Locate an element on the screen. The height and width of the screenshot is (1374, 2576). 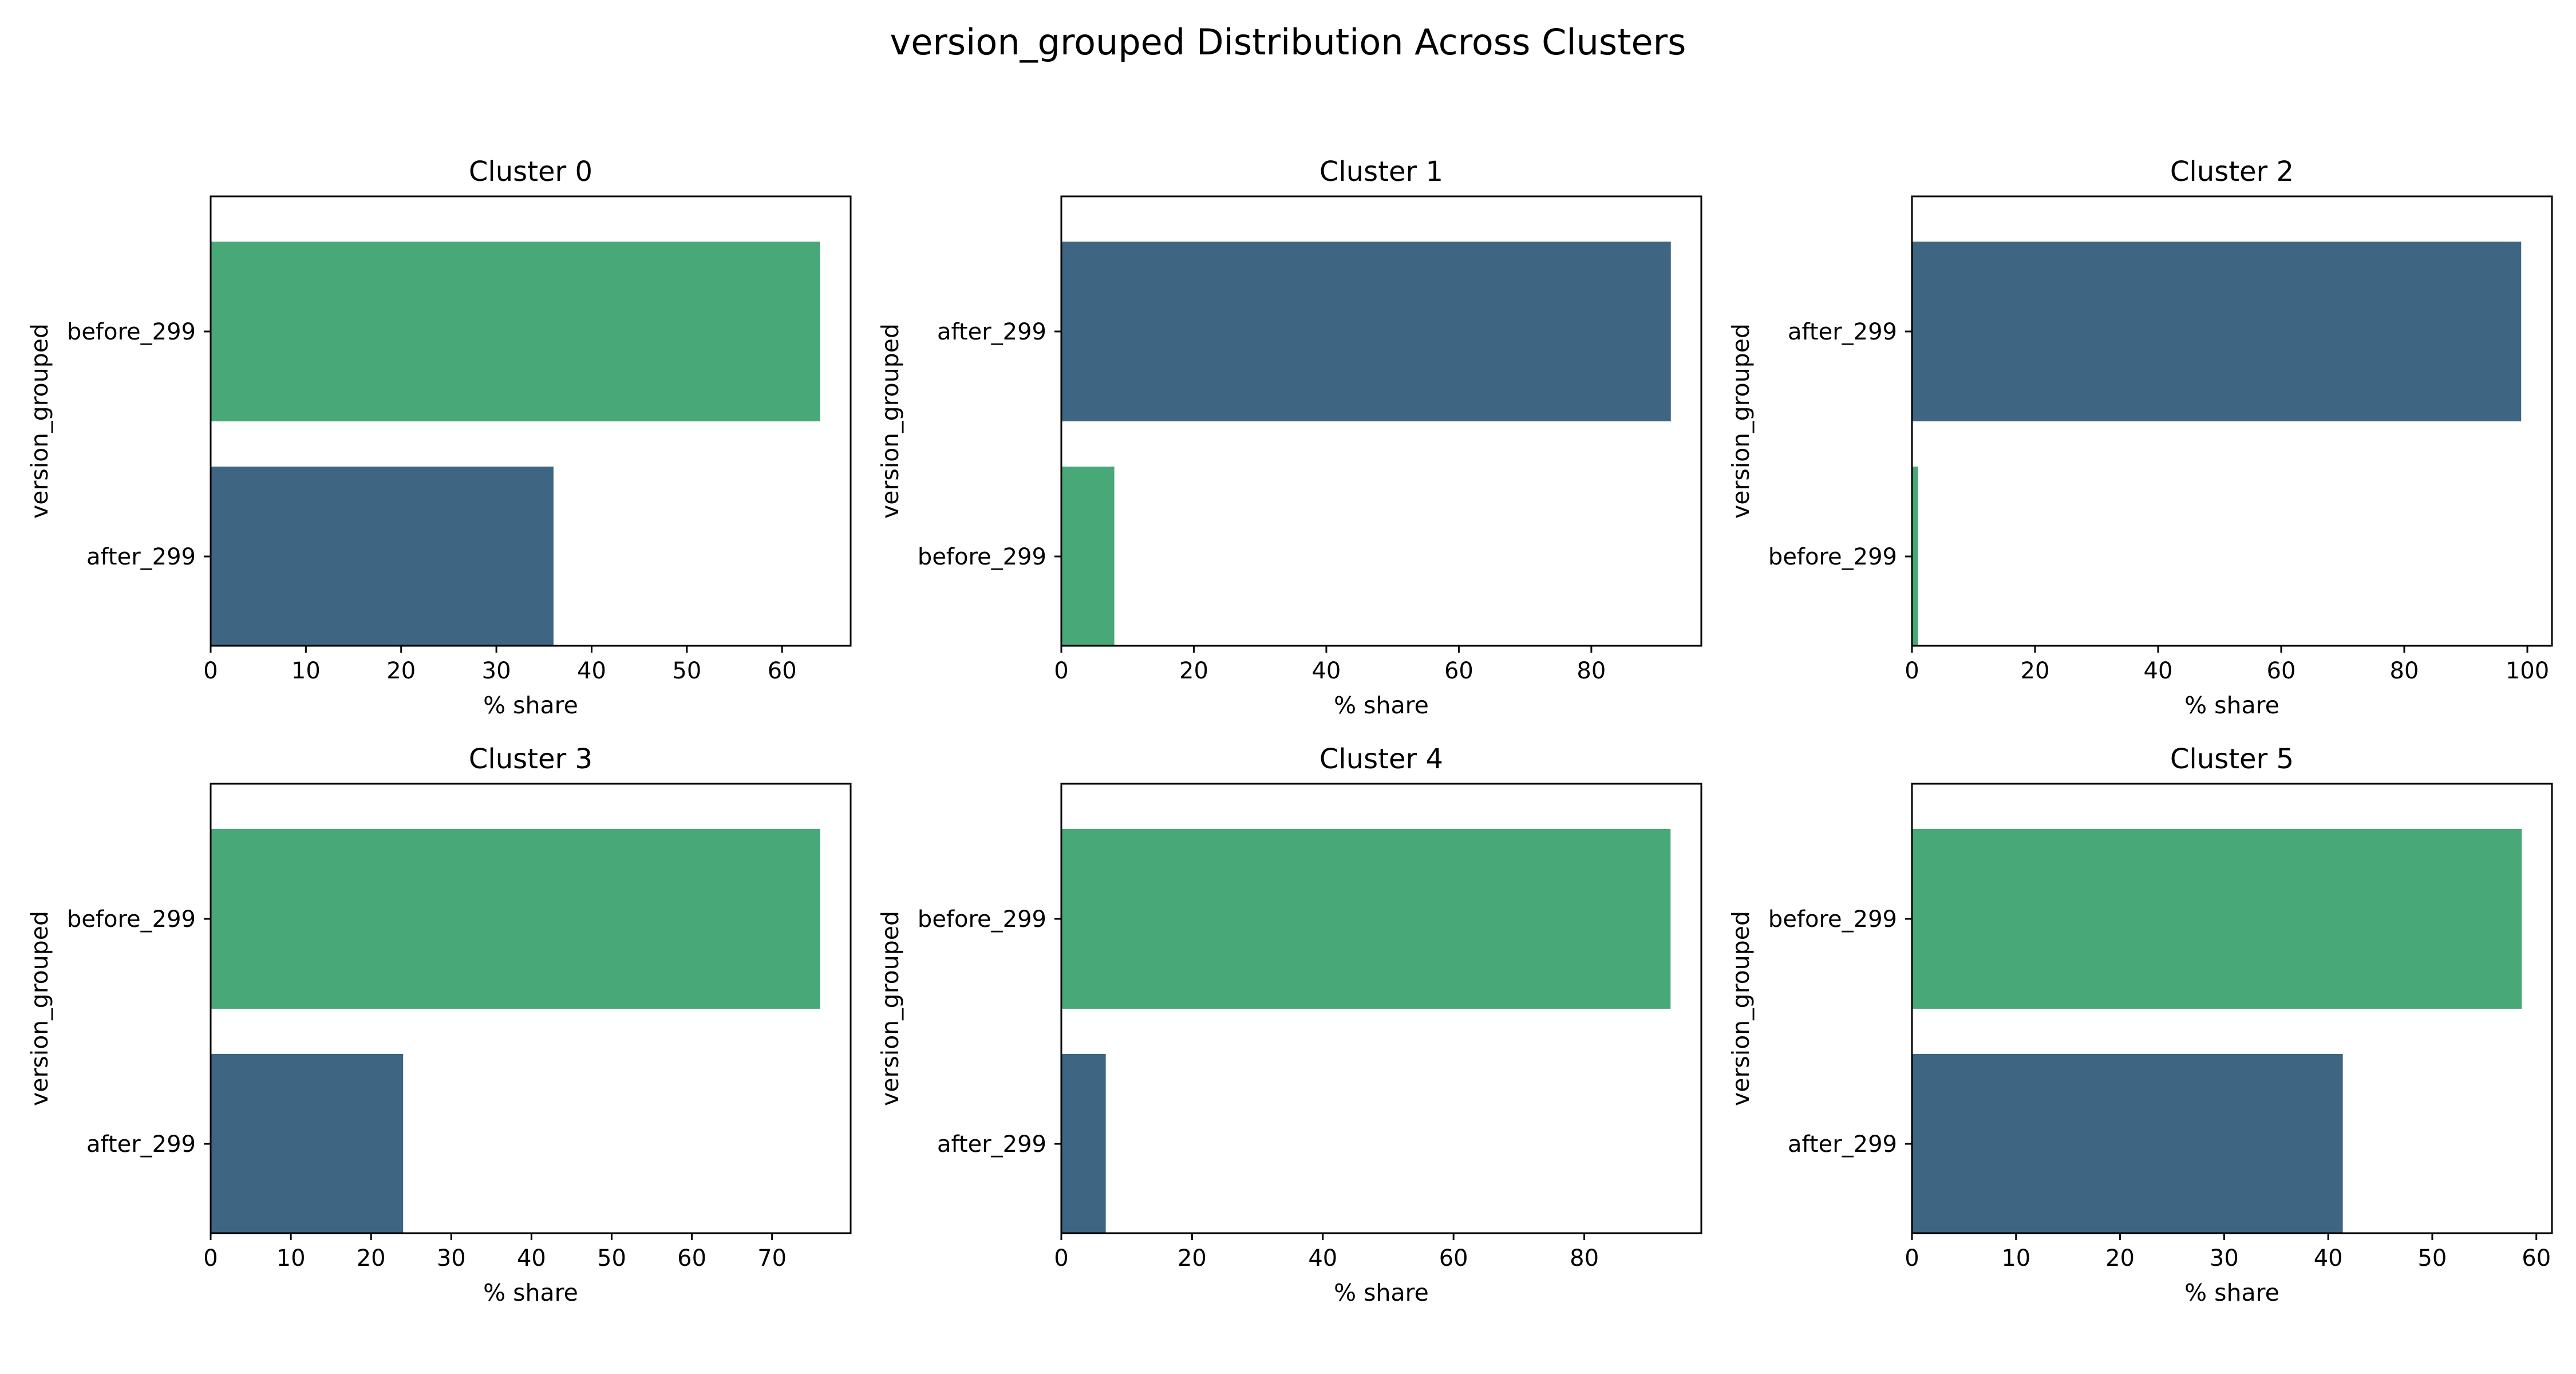
panel-title: Cluster 5 is located at coordinates (2232, 759).